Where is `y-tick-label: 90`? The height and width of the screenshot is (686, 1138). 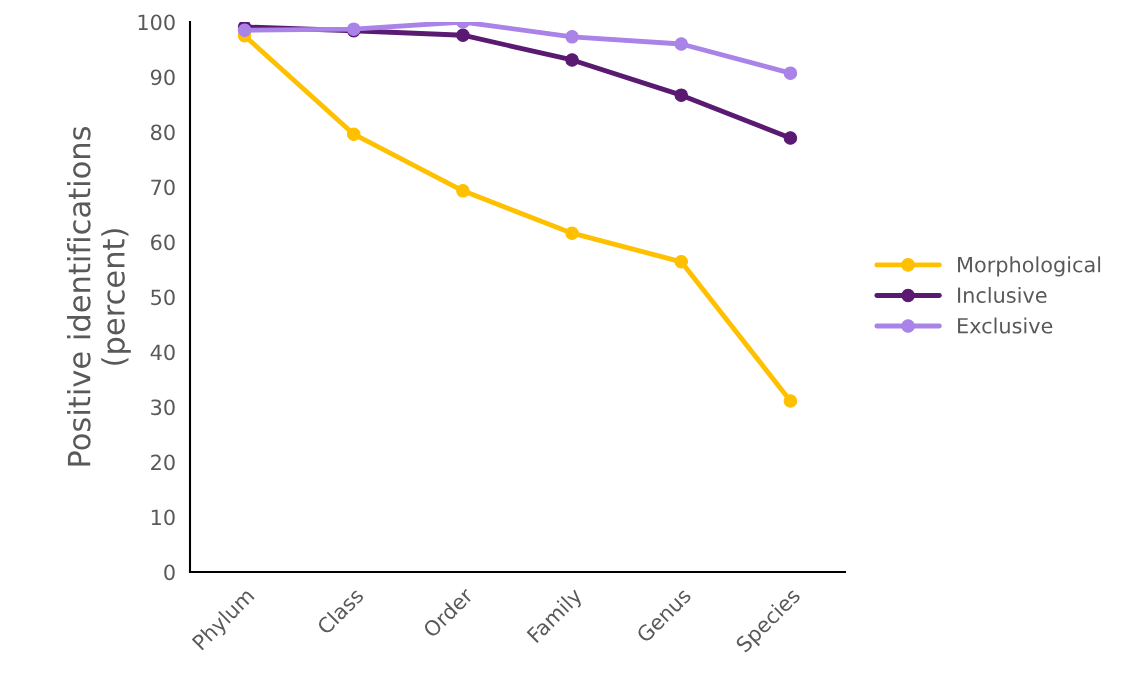 y-tick-label: 90 is located at coordinates (162, 77).